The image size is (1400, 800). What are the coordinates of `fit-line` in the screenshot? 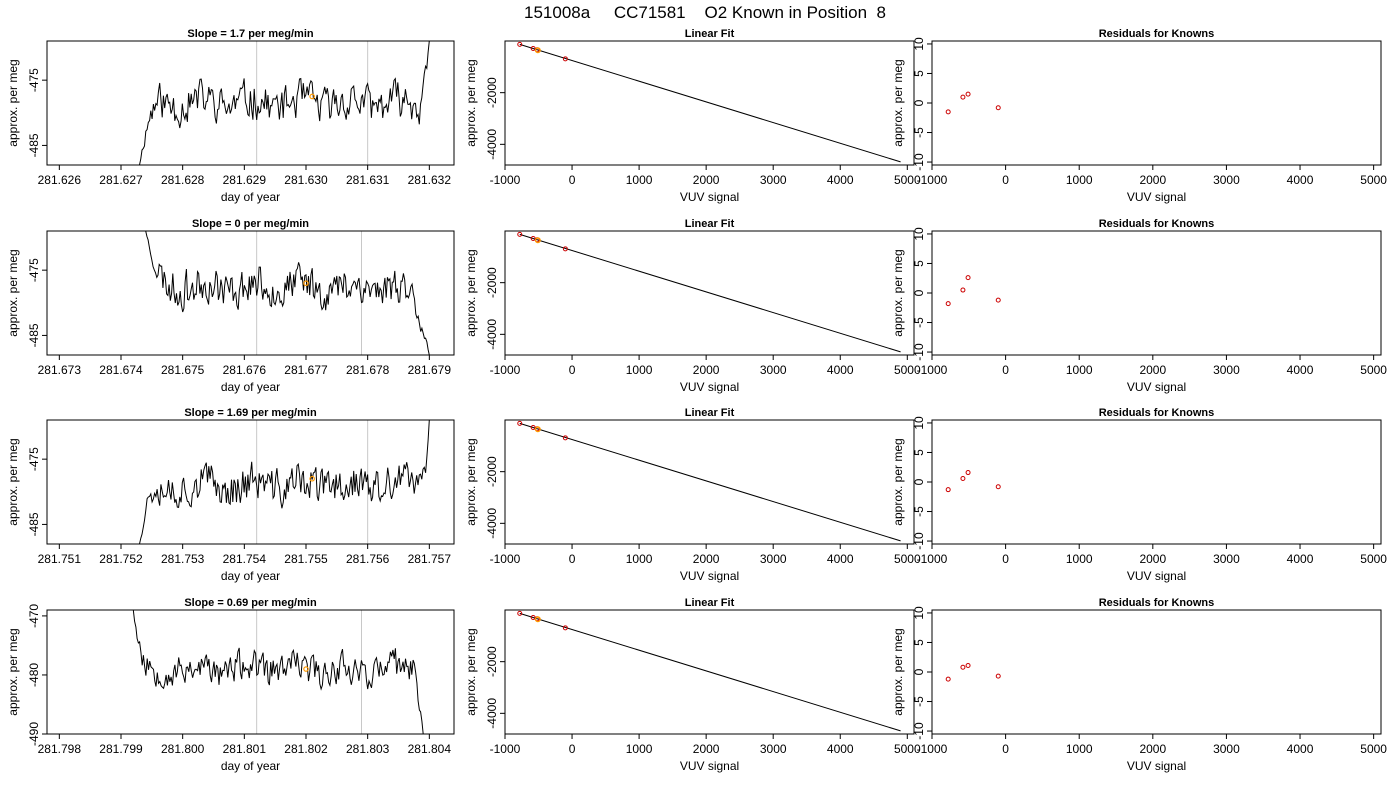 It's located at (710, 672).